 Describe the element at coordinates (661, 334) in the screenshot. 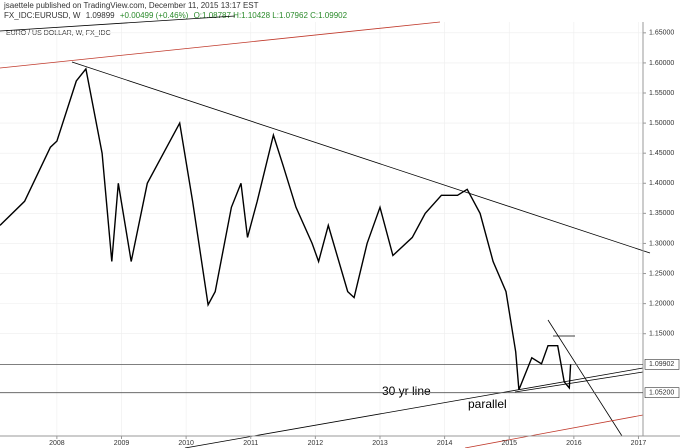

I see `y-tick-label: 1.15000` at that location.